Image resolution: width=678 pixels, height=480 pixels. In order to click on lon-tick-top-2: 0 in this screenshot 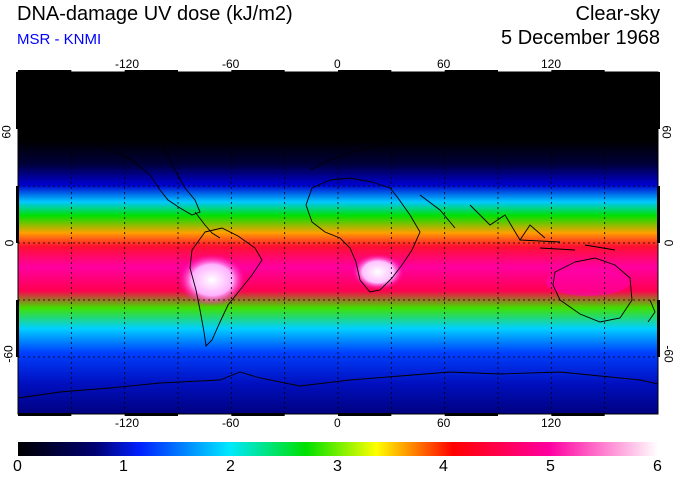, I will do `click(337, 64)`.